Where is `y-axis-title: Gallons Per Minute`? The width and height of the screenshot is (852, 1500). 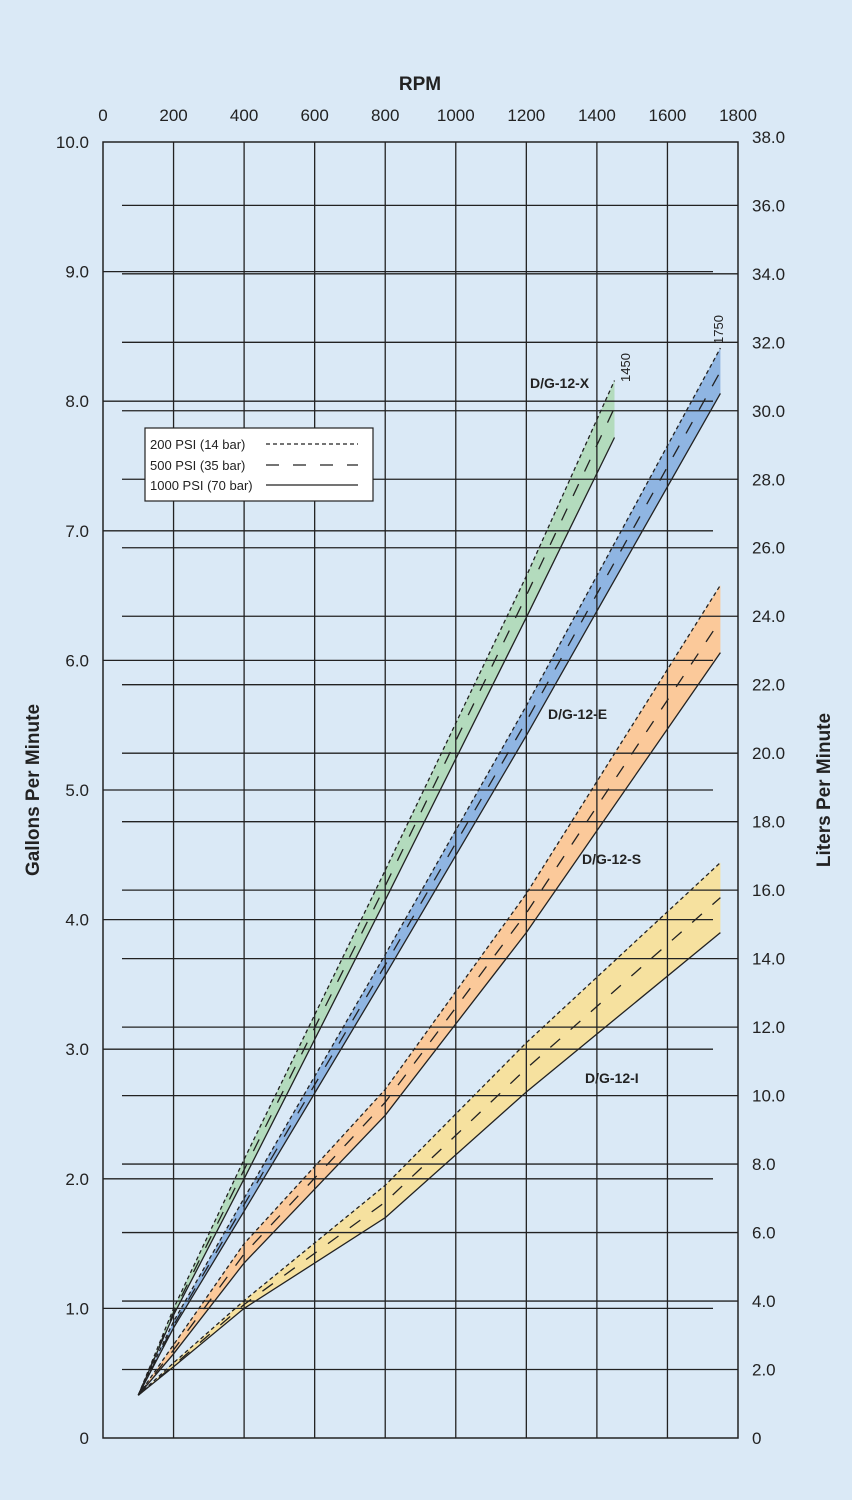 y-axis-title: Gallons Per Minute is located at coordinates (33, 790).